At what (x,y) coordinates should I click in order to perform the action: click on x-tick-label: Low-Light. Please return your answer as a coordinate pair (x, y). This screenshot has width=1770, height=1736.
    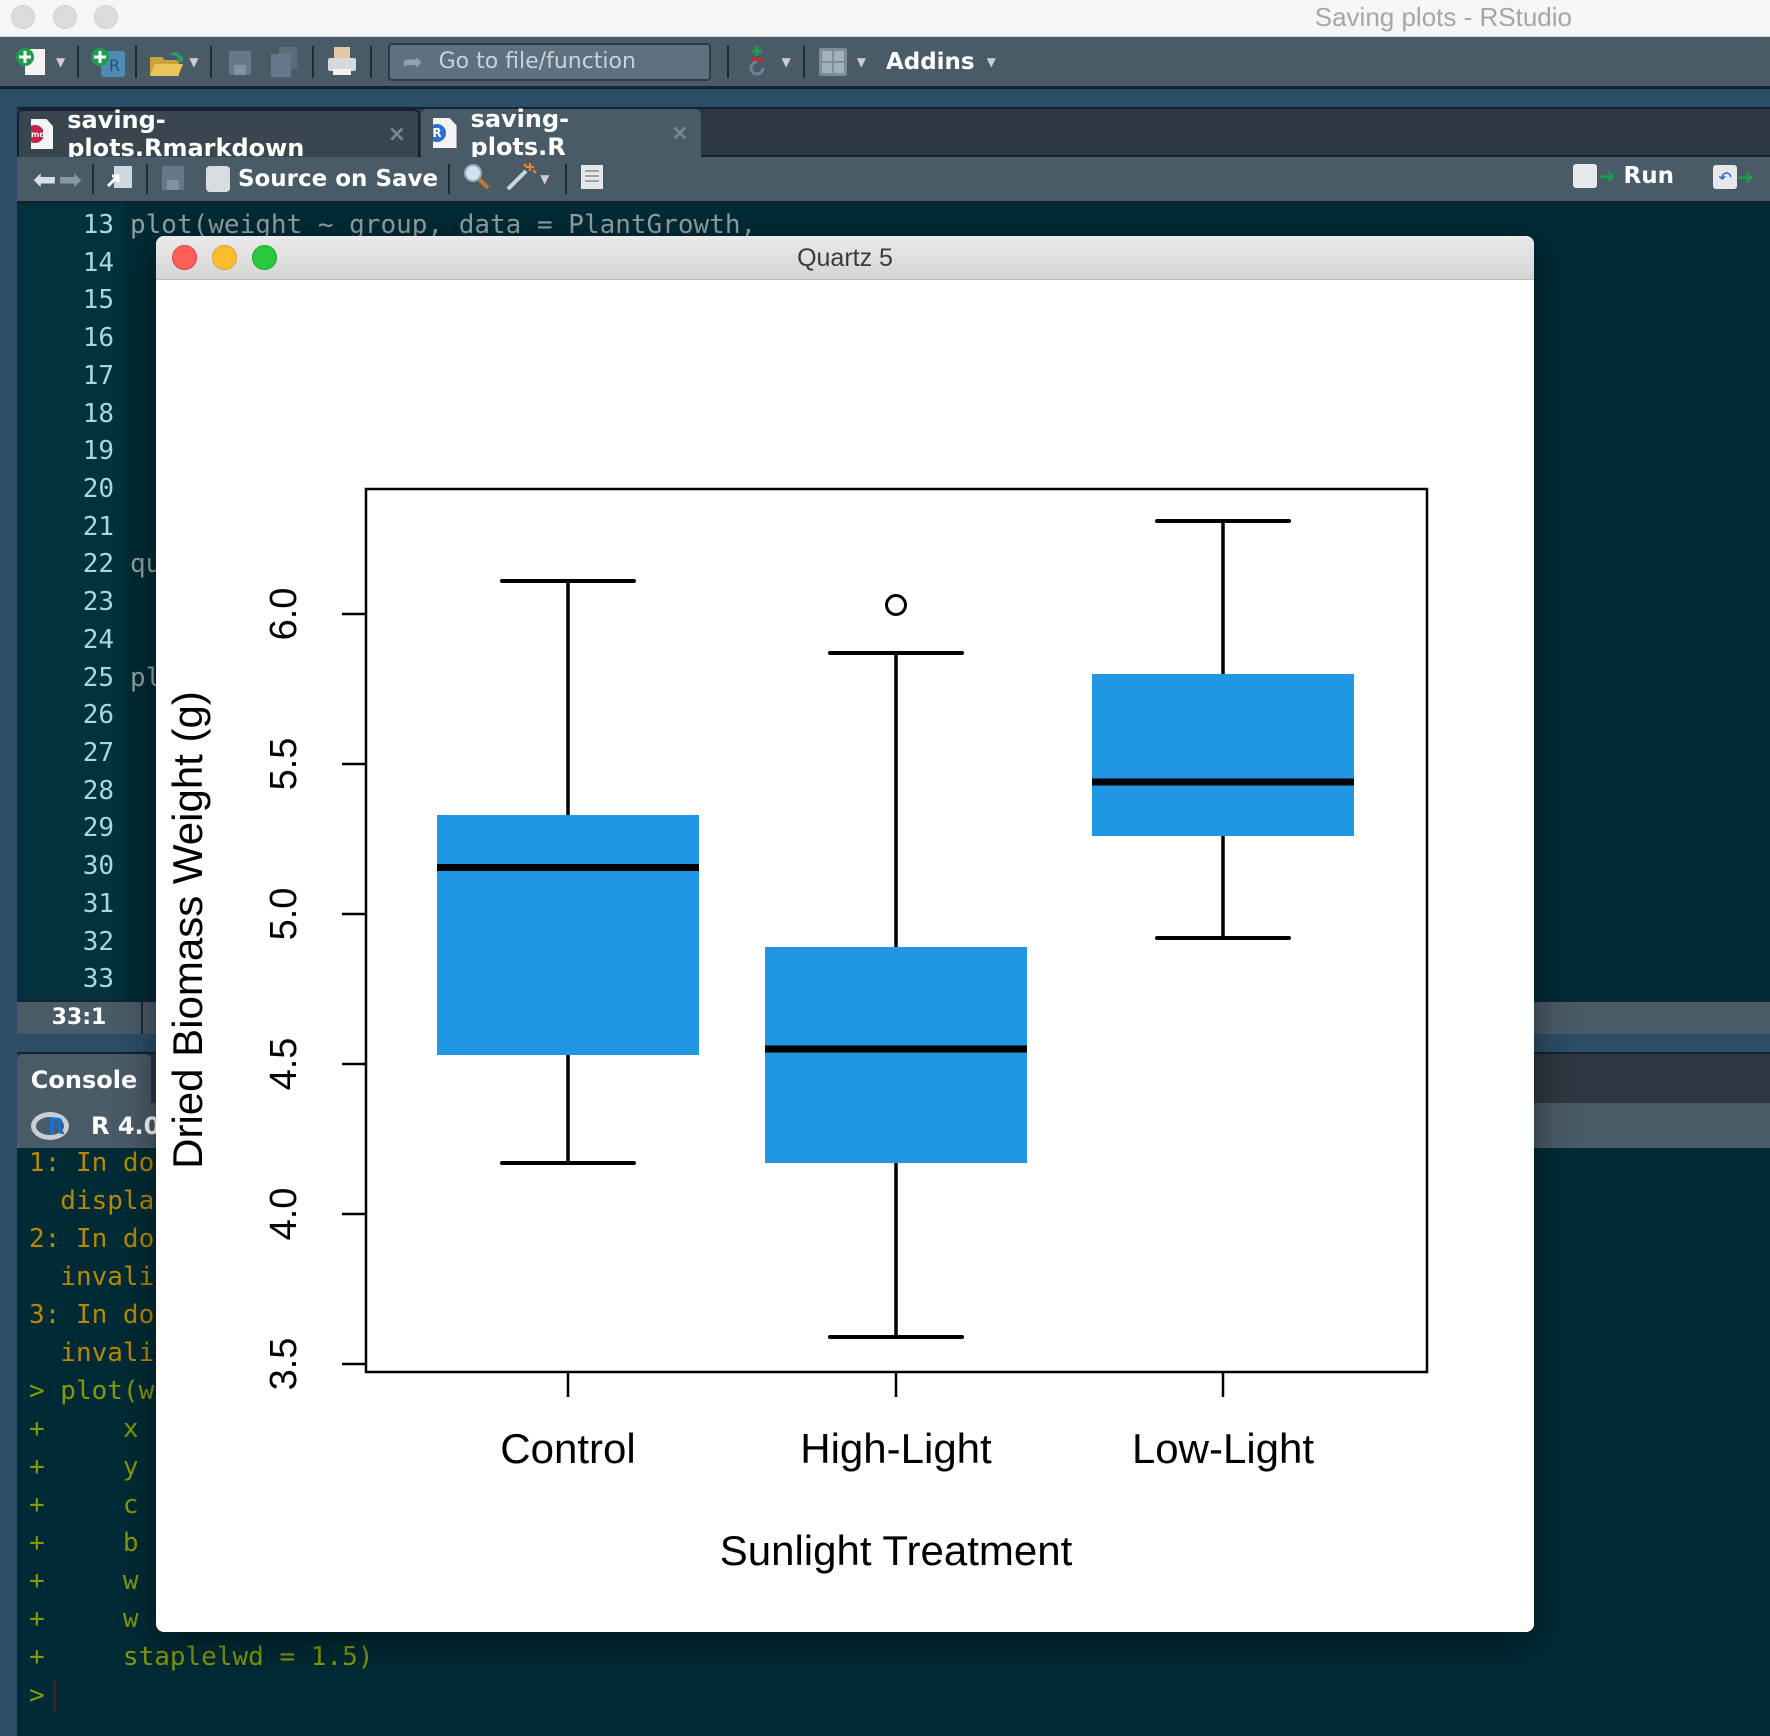
    Looking at the image, I should click on (1223, 1448).